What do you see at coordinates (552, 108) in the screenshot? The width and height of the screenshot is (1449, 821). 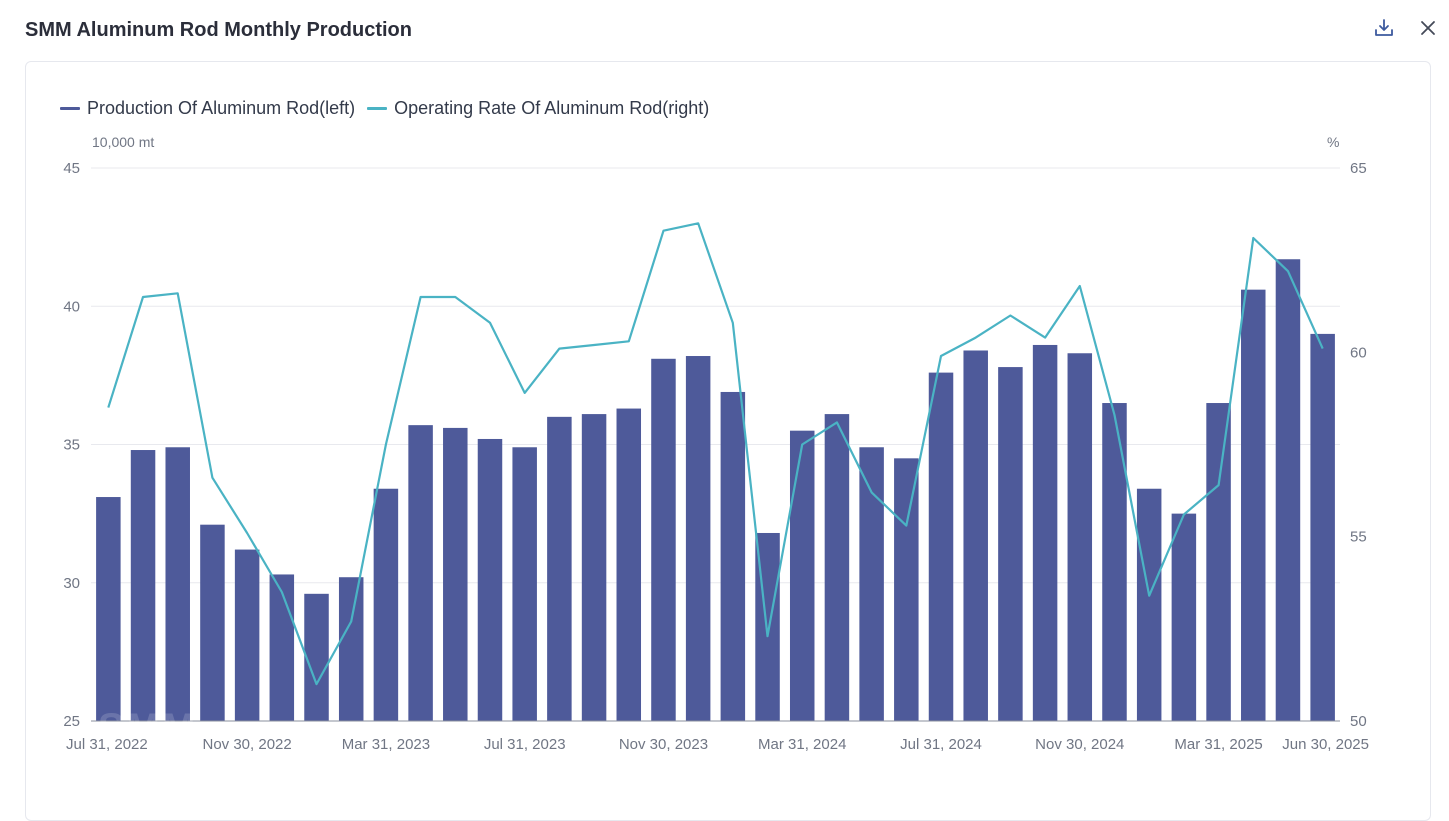 I see `legend-label-operating-rate: Operating Rate Of Aluminum Rod(right)` at bounding box center [552, 108].